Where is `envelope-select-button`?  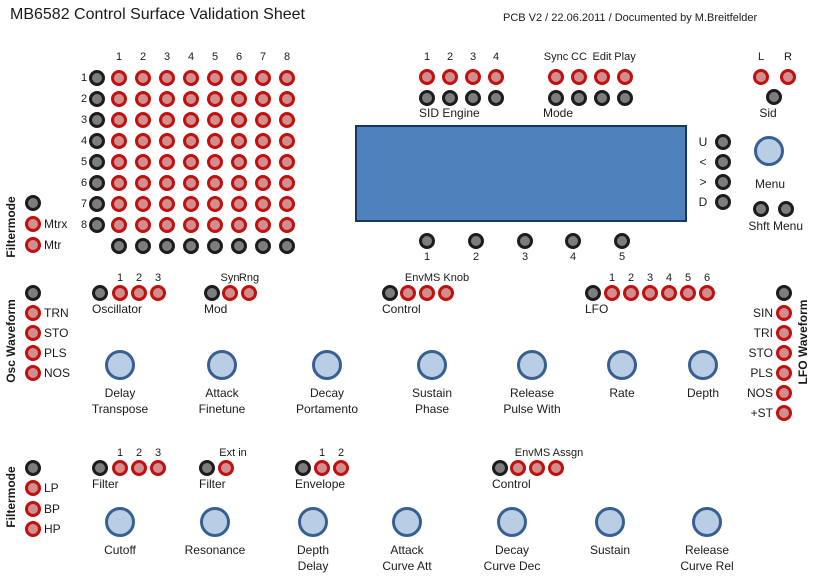 envelope-select-button is located at coordinates (303, 468).